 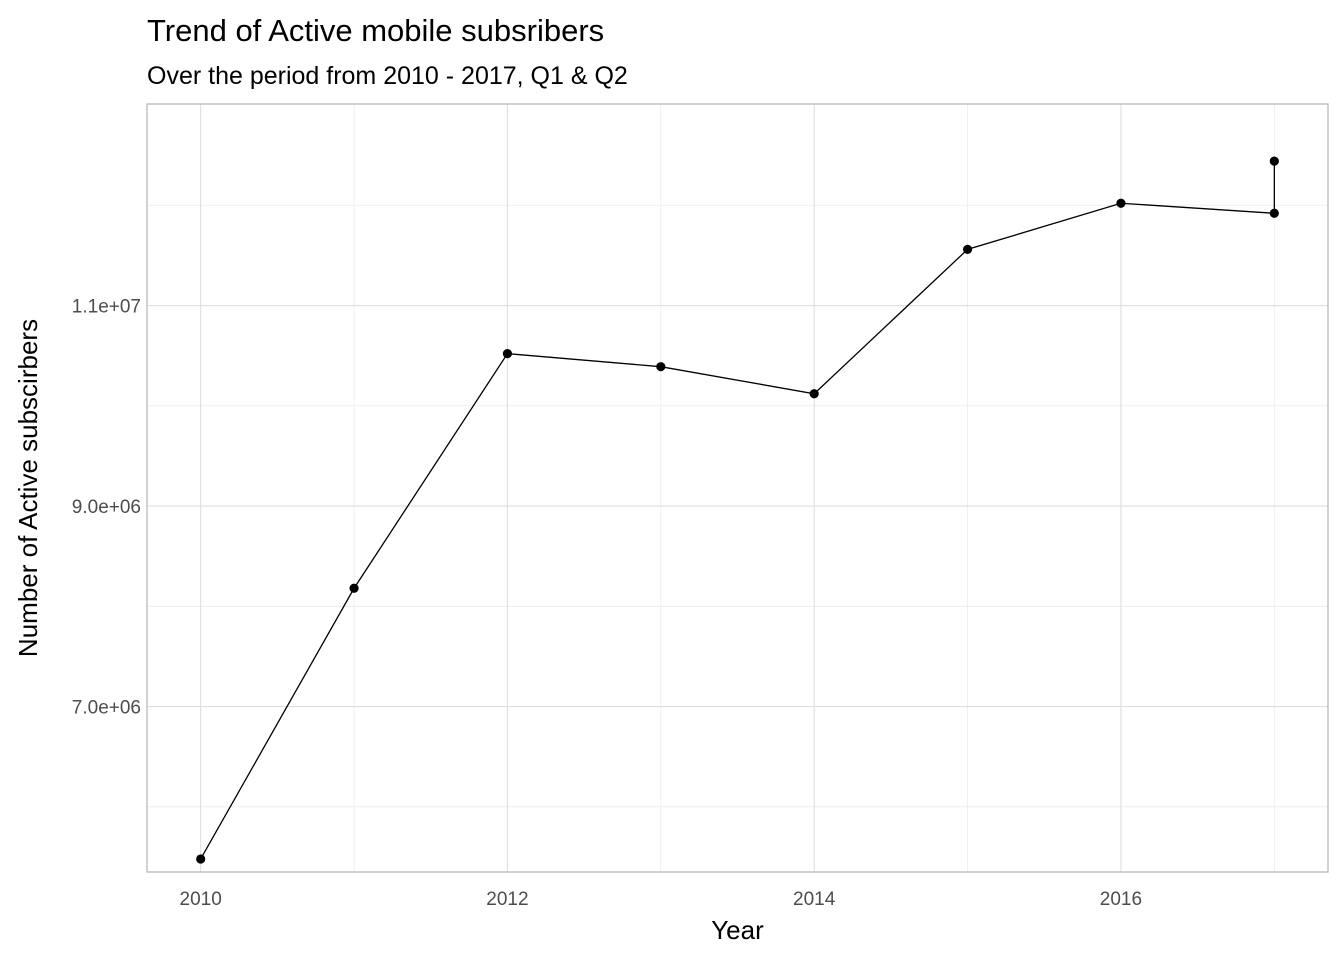 I want to click on x-tick-label: 2010, so click(x=201, y=899).